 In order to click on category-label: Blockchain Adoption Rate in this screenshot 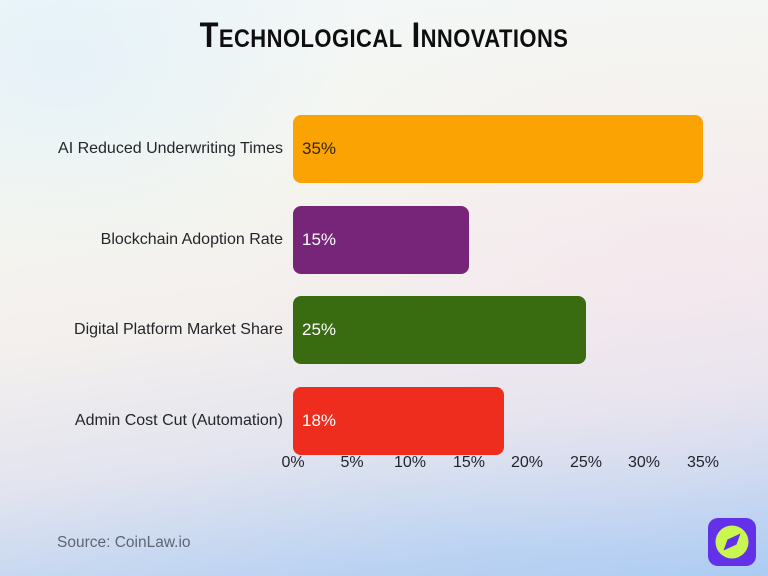, I will do `click(191, 239)`.